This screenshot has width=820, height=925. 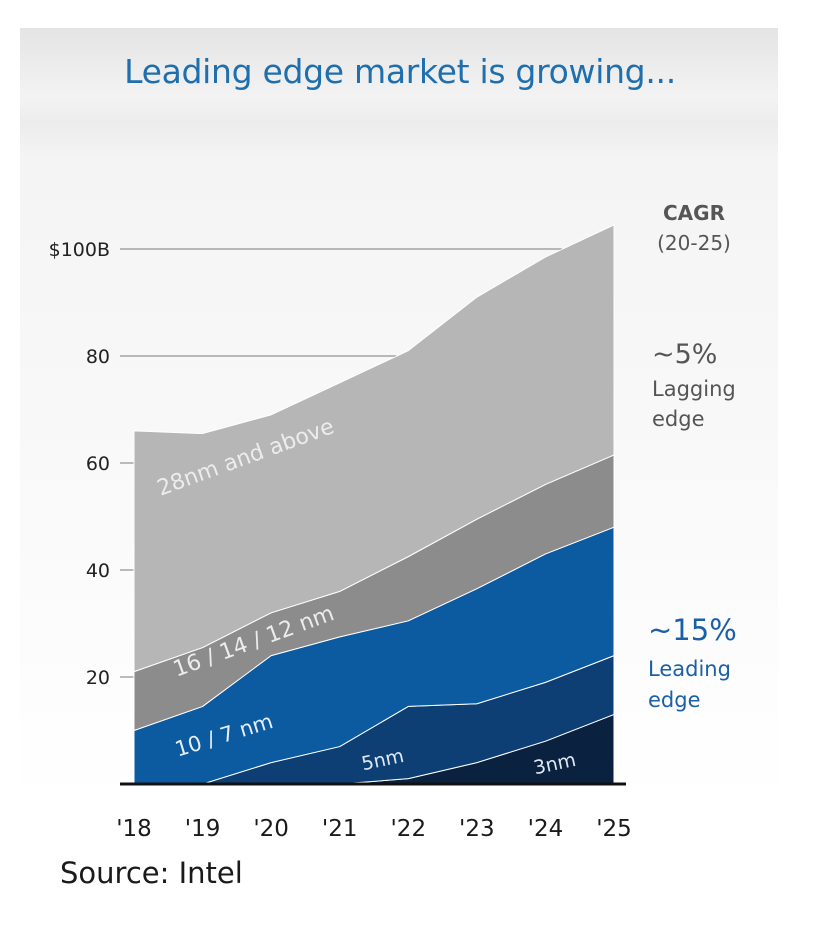 What do you see at coordinates (546, 829) in the screenshot?
I see `x-tick-label: '24` at bounding box center [546, 829].